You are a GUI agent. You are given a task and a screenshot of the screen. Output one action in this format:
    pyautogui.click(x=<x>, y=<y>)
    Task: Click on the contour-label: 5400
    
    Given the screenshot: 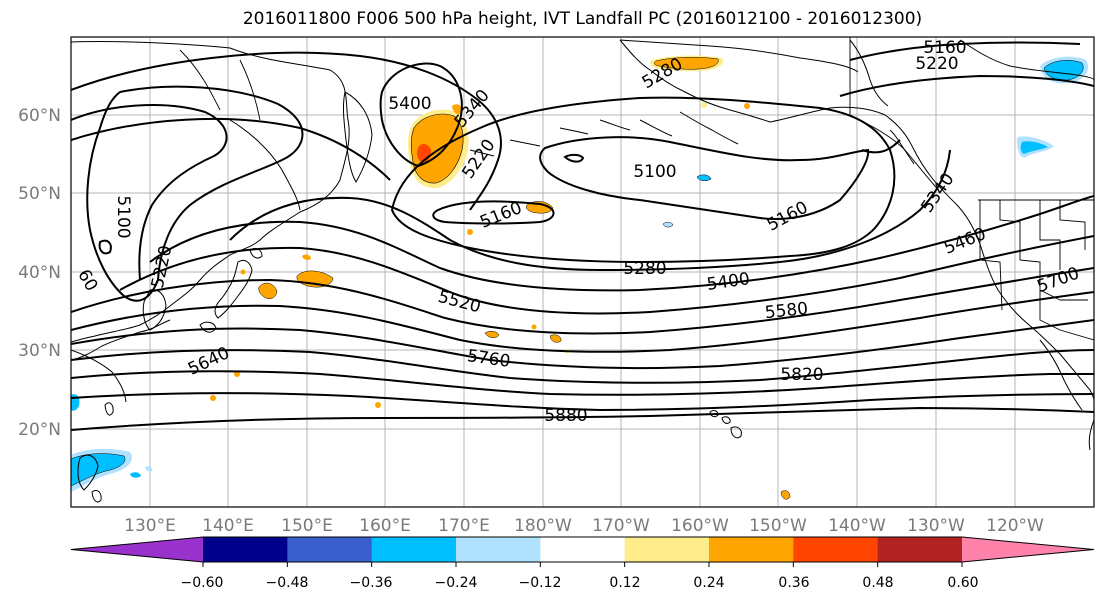 What is the action you would take?
    pyautogui.click(x=409, y=104)
    